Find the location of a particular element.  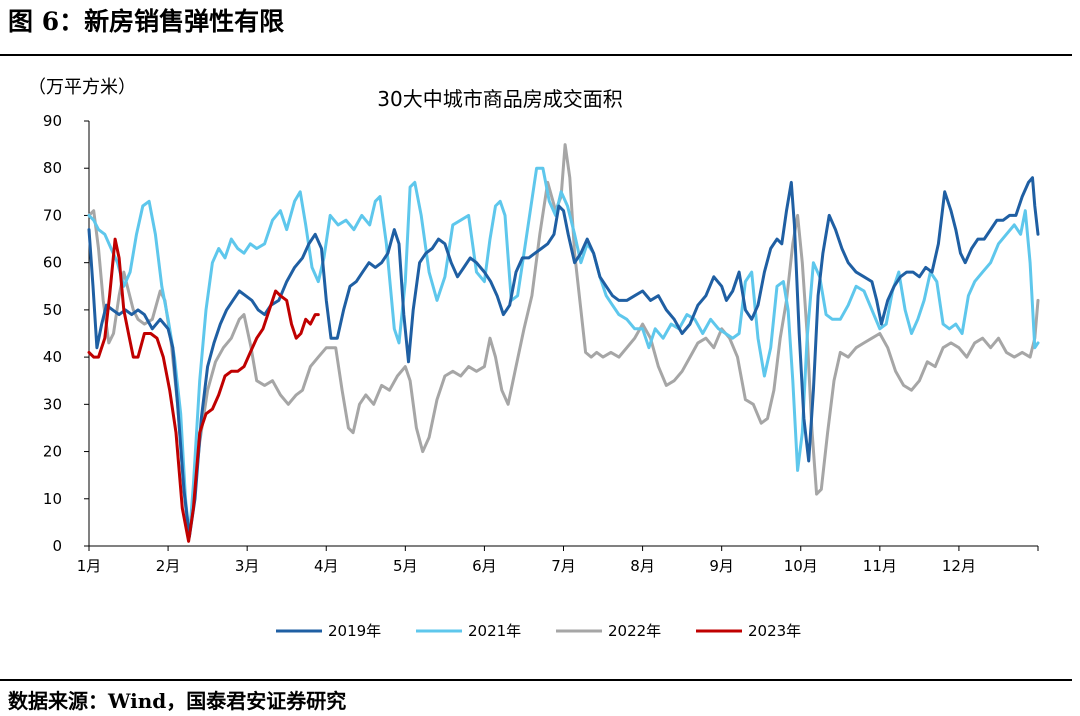

x-tick-label: 9月 is located at coordinates (721, 566).